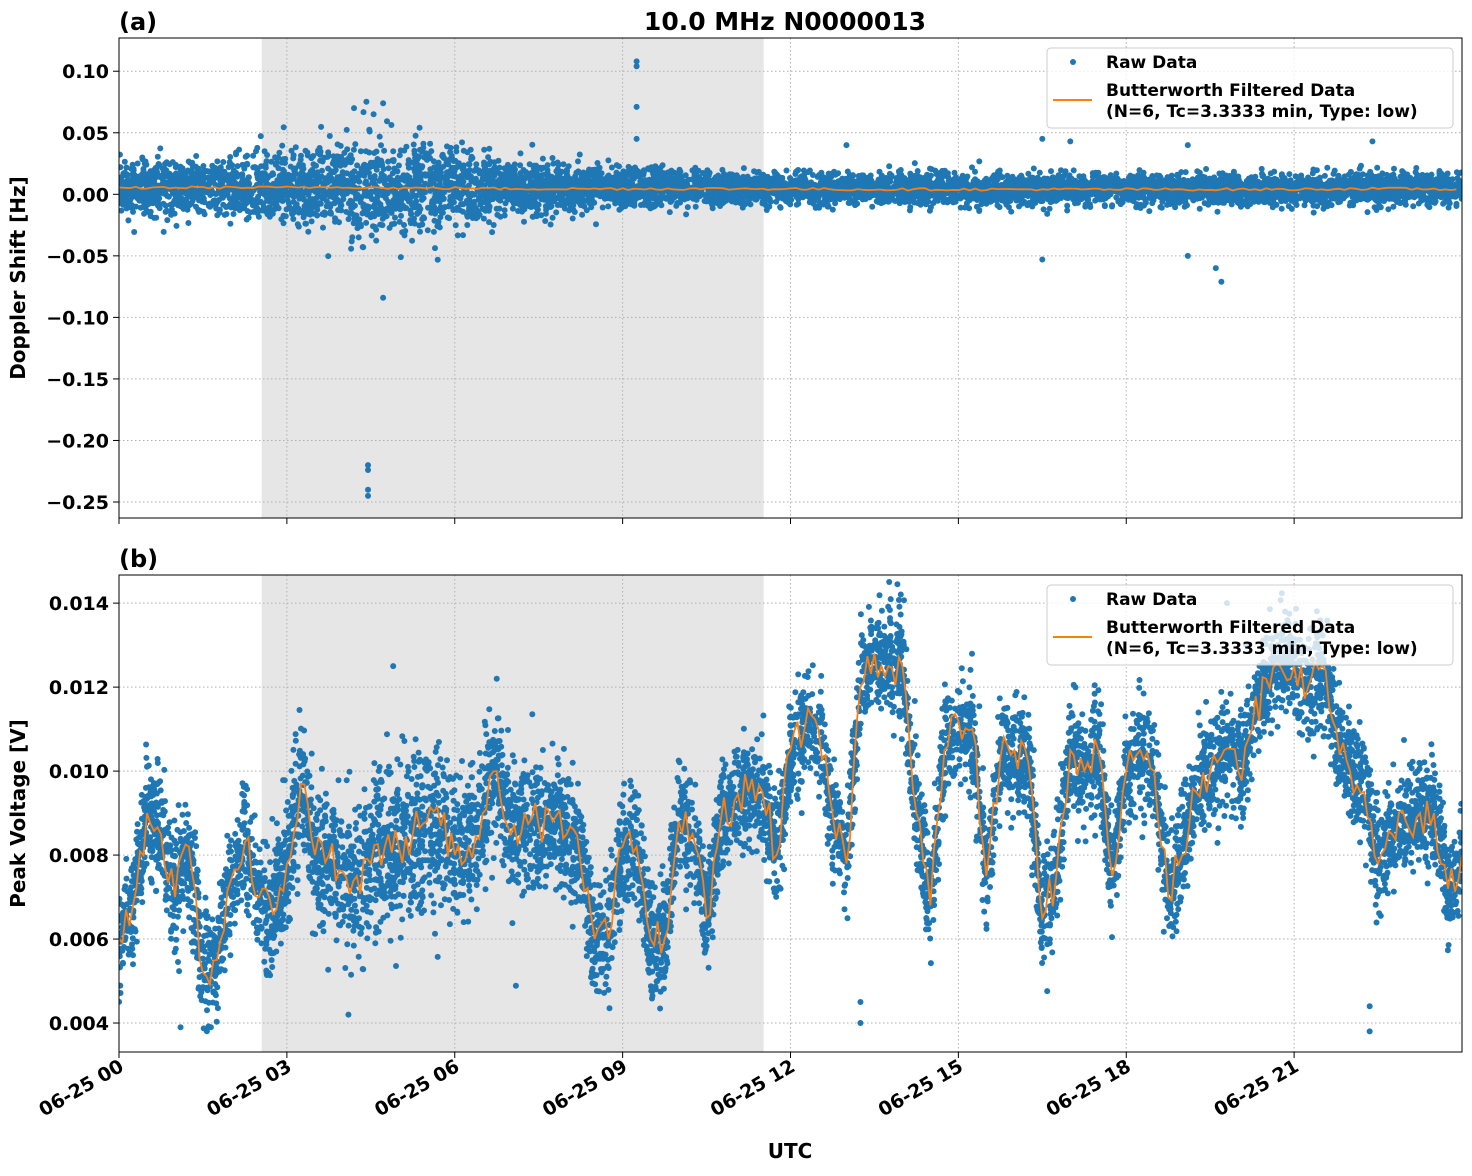  What do you see at coordinates (513, 278) in the screenshot?
I see `shaded-interval` at bounding box center [513, 278].